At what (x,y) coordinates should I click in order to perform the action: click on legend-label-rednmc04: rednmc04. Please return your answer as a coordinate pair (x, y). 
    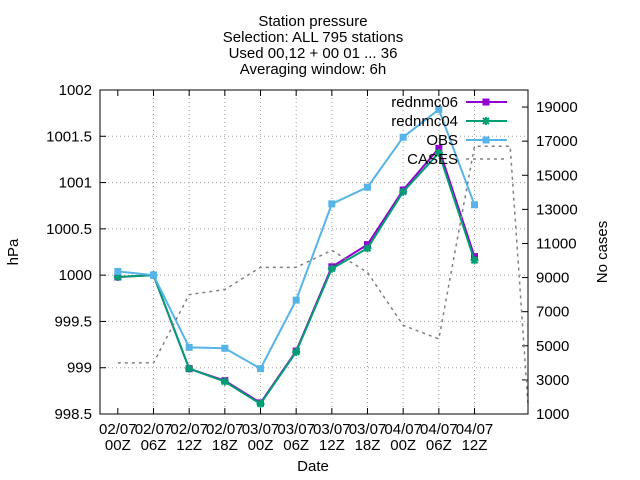
    Looking at the image, I should click on (424, 121).